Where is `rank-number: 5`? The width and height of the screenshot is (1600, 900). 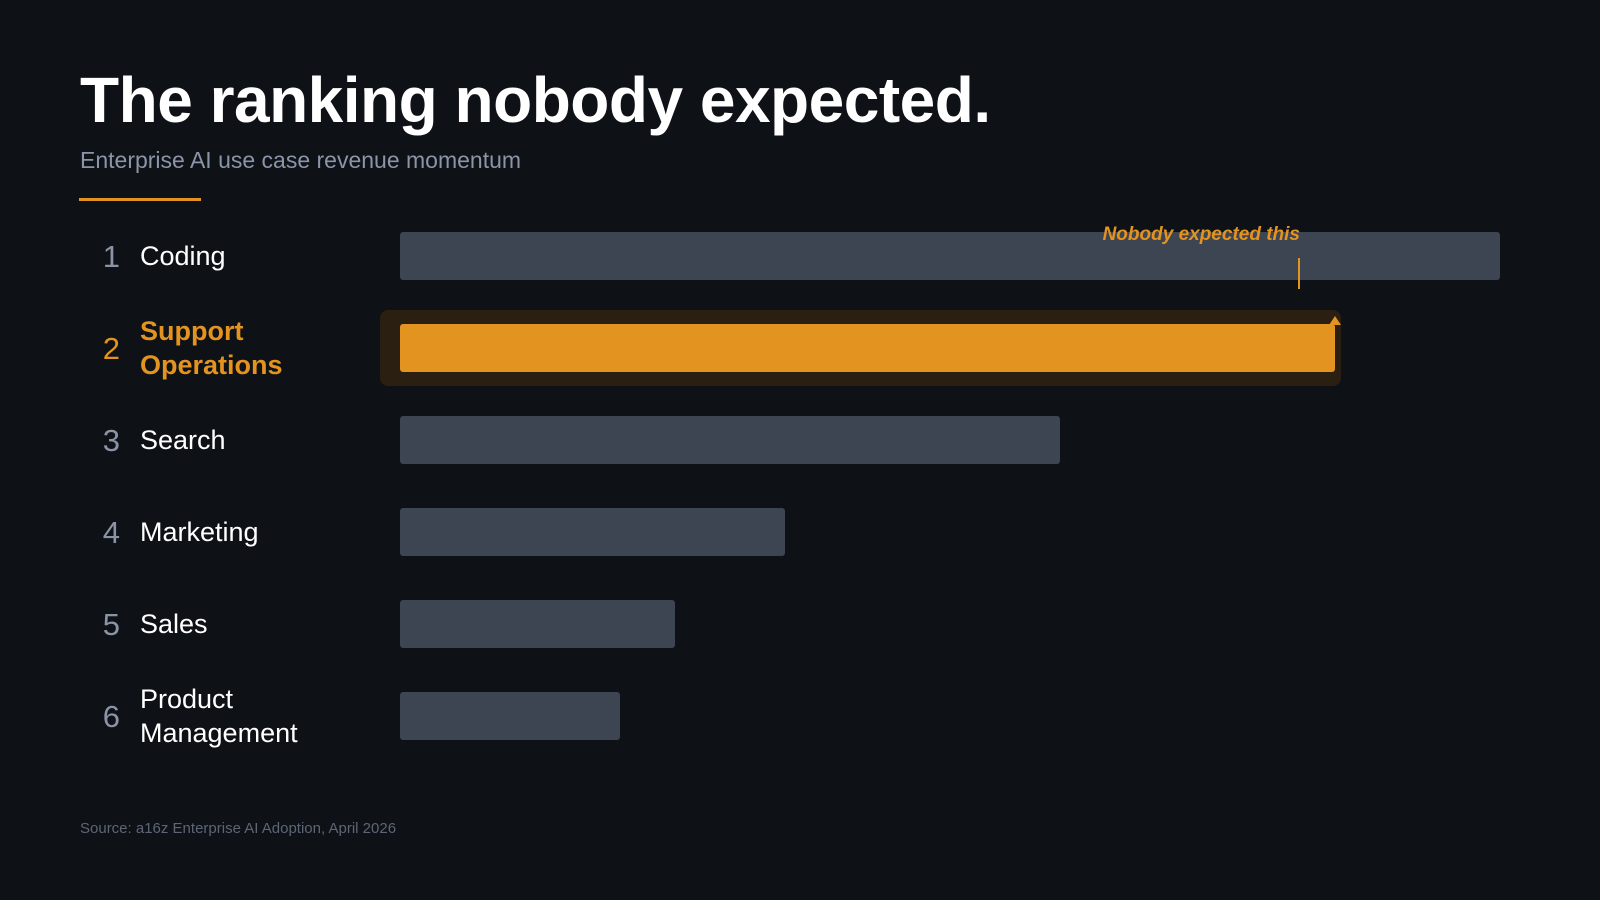 rank-number: 5 is located at coordinates (111, 624).